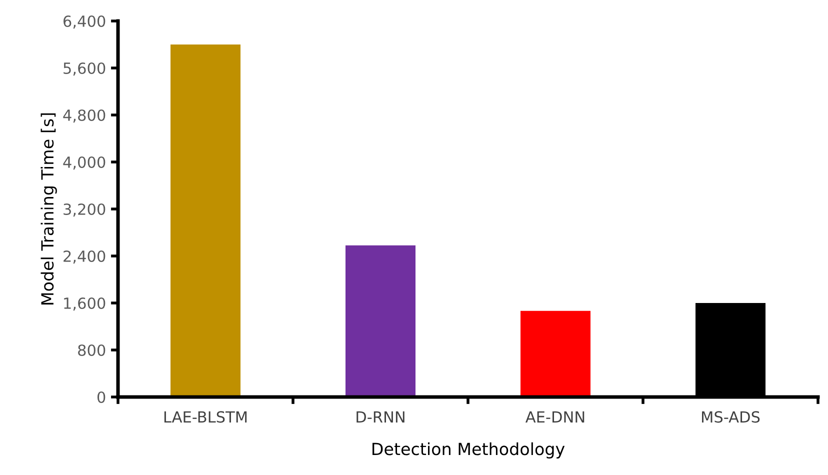 This screenshot has height=475, width=828. I want to click on y-tick-label: 1,600, so click(85, 304).